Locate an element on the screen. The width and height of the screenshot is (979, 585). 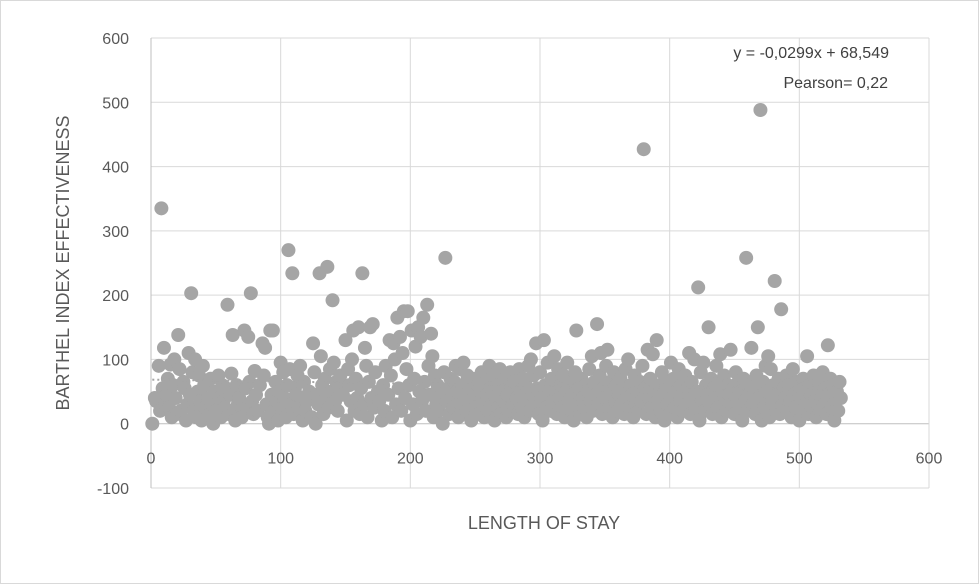
y-tick-label: 100 is located at coordinates (115, 360).